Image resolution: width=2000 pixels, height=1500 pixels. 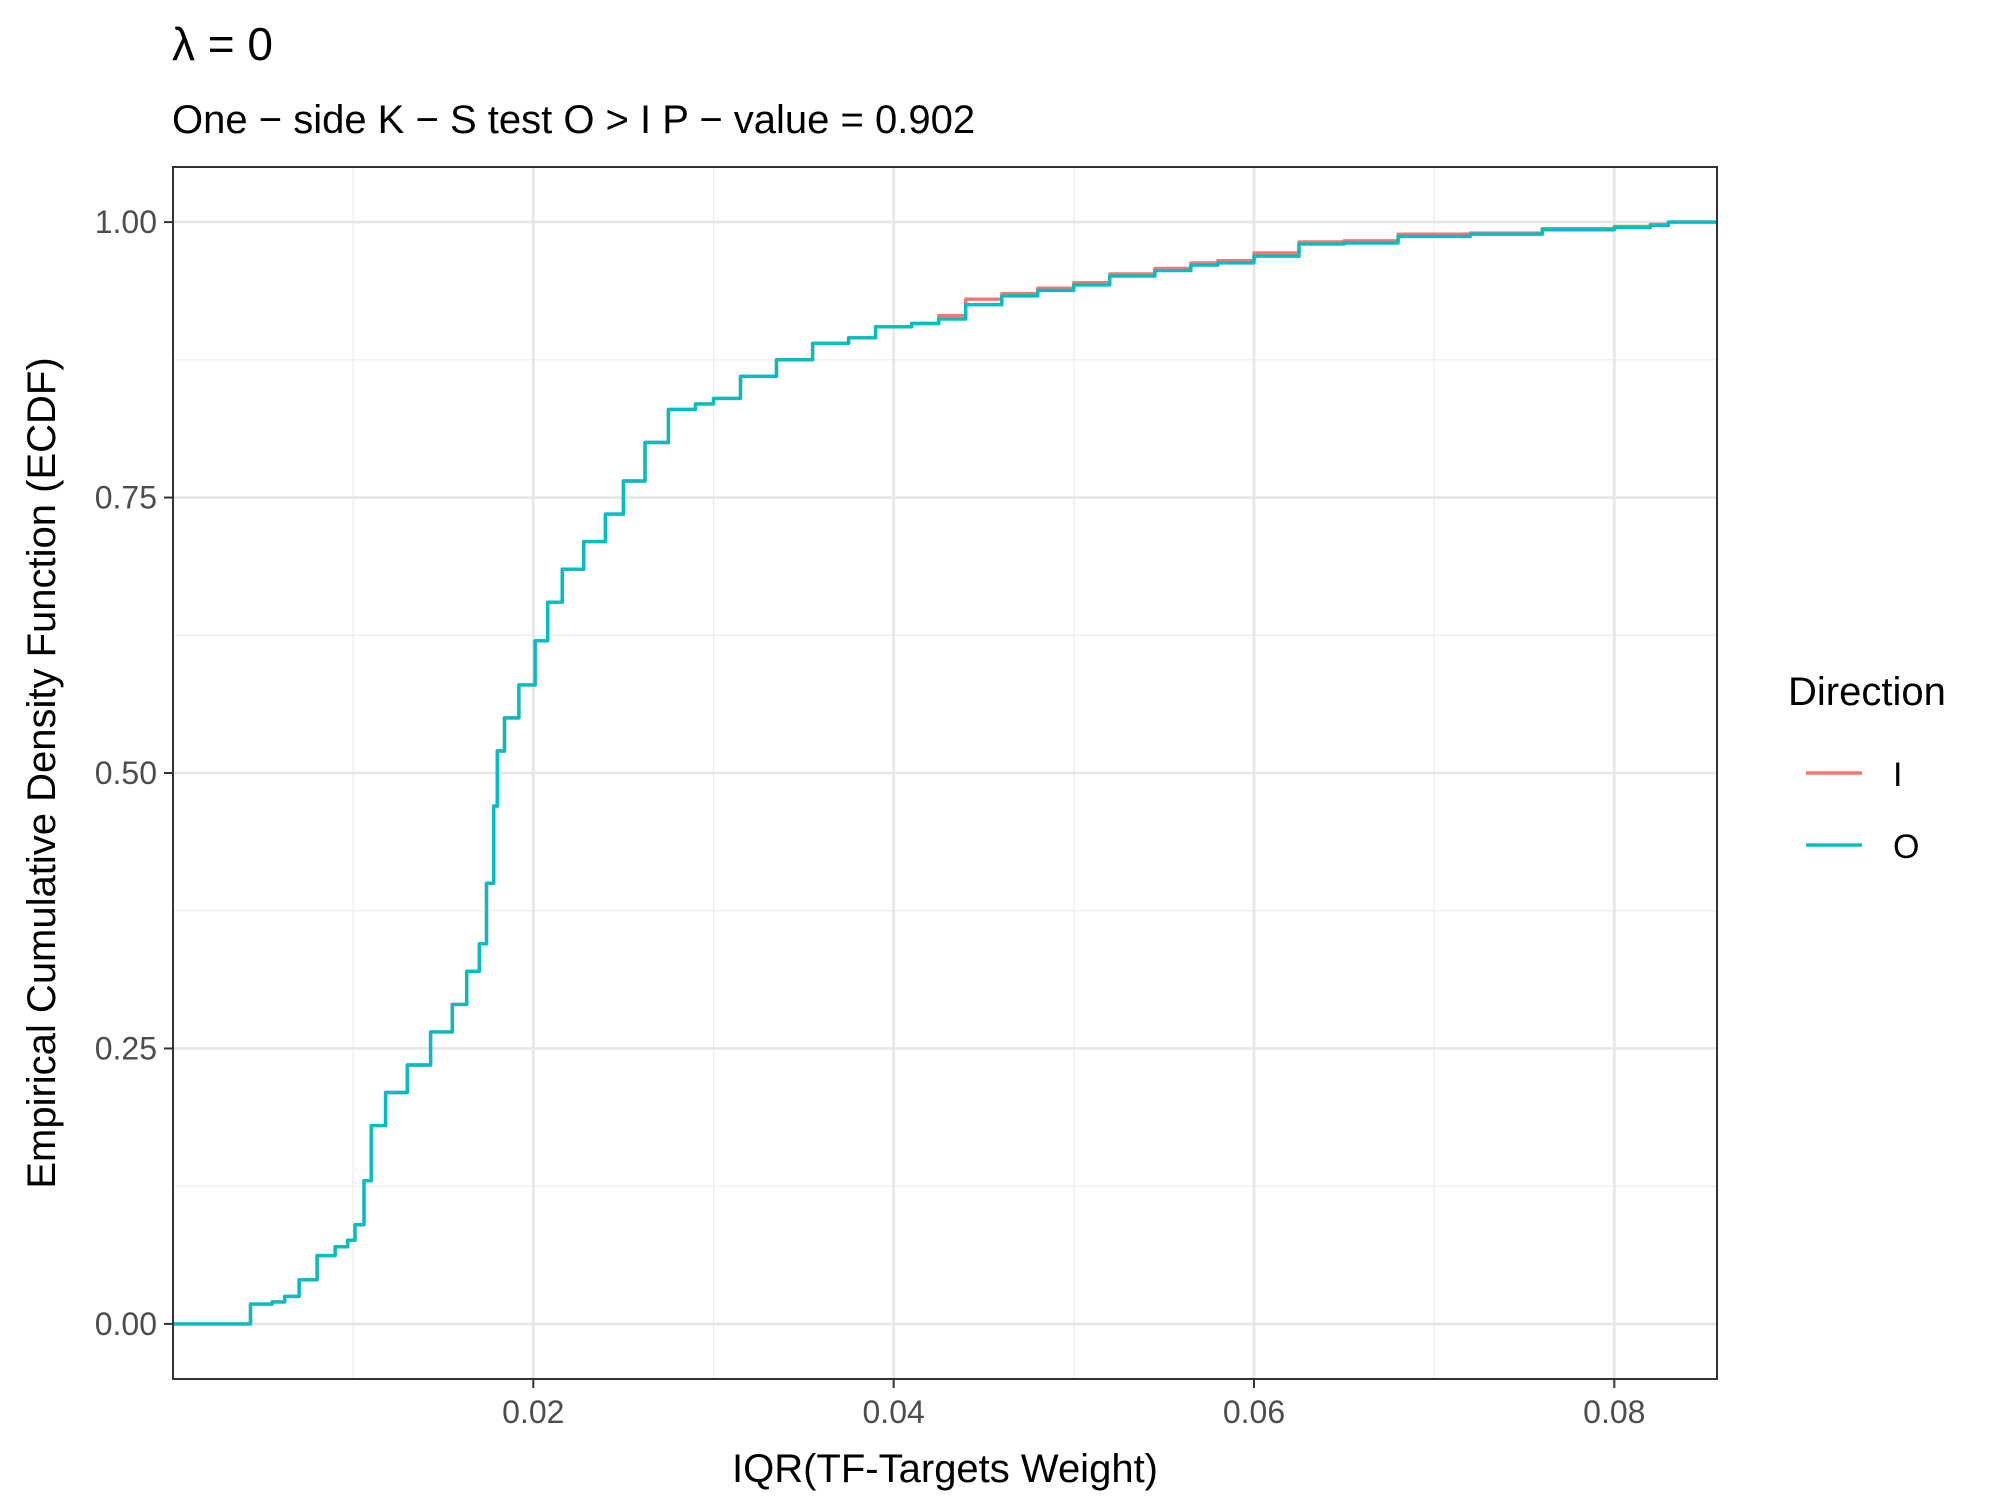 What do you see at coordinates (894, 1412) in the screenshot?
I see `x-tick-label: 0.04` at bounding box center [894, 1412].